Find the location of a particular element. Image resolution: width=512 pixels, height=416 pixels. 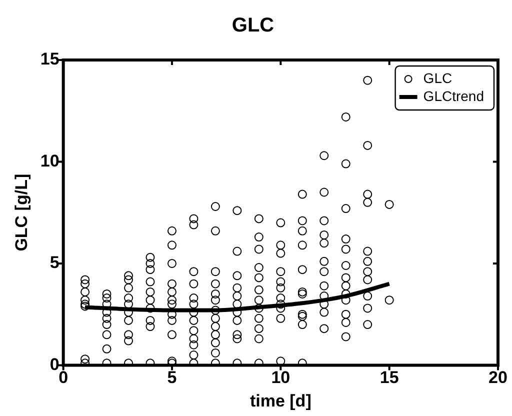

x-tick-label: 10 is located at coordinates (280, 378).